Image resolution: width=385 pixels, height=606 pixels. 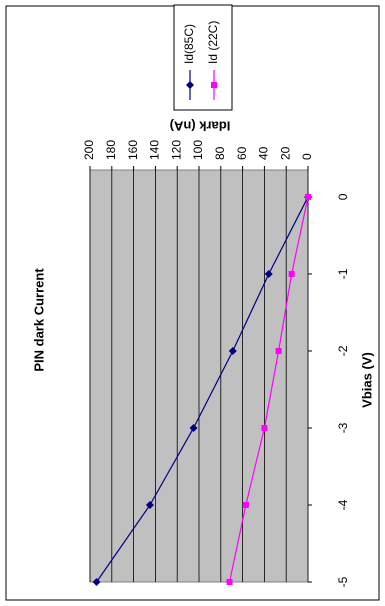 What do you see at coordinates (343, 581) in the screenshot?
I see `x-tick-label: -5` at bounding box center [343, 581].